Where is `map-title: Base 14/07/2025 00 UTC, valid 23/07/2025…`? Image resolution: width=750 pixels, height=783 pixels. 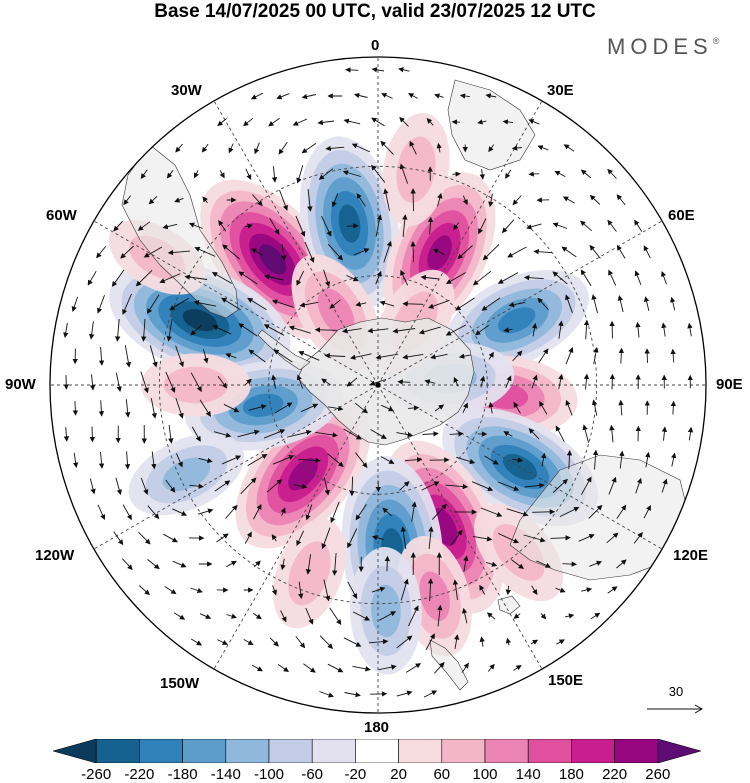
map-title: Base 14/07/2025 00 UTC, valid 23/07/2025… is located at coordinates (375, 11).